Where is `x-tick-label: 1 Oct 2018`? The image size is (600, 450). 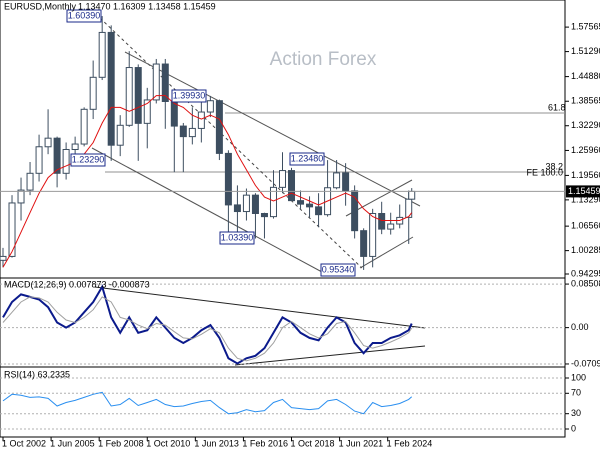
x-tick-label: 1 Oct 2018 is located at coordinates (313, 443).